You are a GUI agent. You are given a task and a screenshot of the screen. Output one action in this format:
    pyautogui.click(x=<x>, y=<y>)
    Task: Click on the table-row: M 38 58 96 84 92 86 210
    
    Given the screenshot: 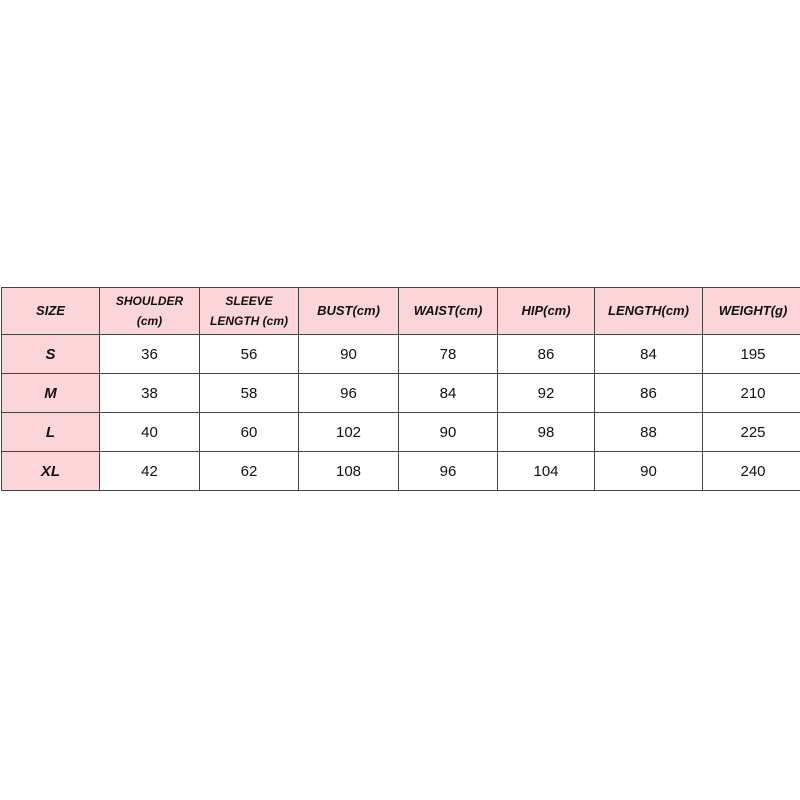 What is the action you would take?
    pyautogui.click(x=400, y=393)
    